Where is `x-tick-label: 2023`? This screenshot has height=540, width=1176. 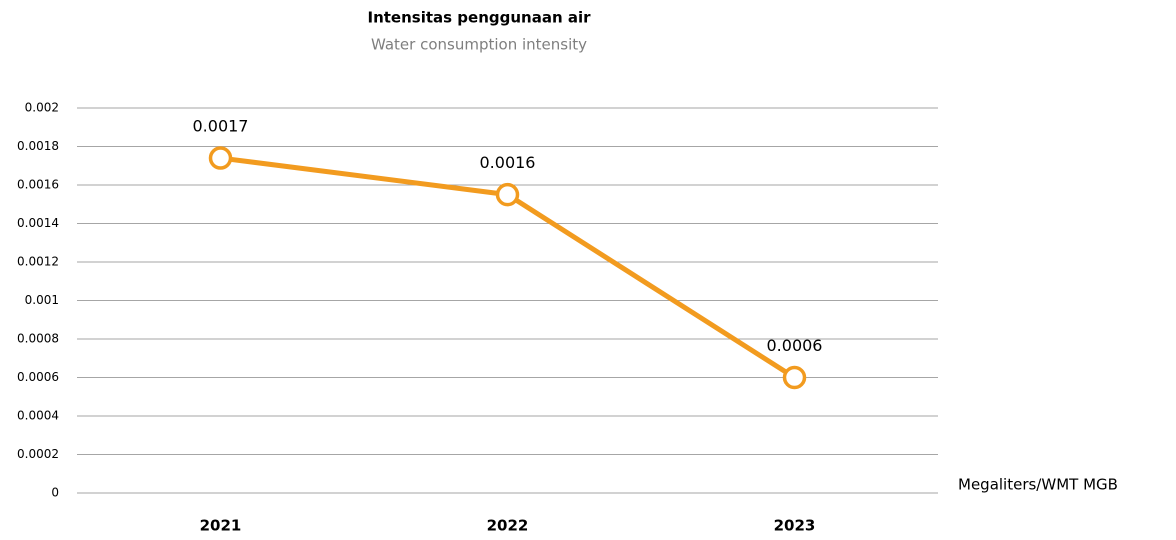
x-tick-label: 2023 is located at coordinates (795, 526).